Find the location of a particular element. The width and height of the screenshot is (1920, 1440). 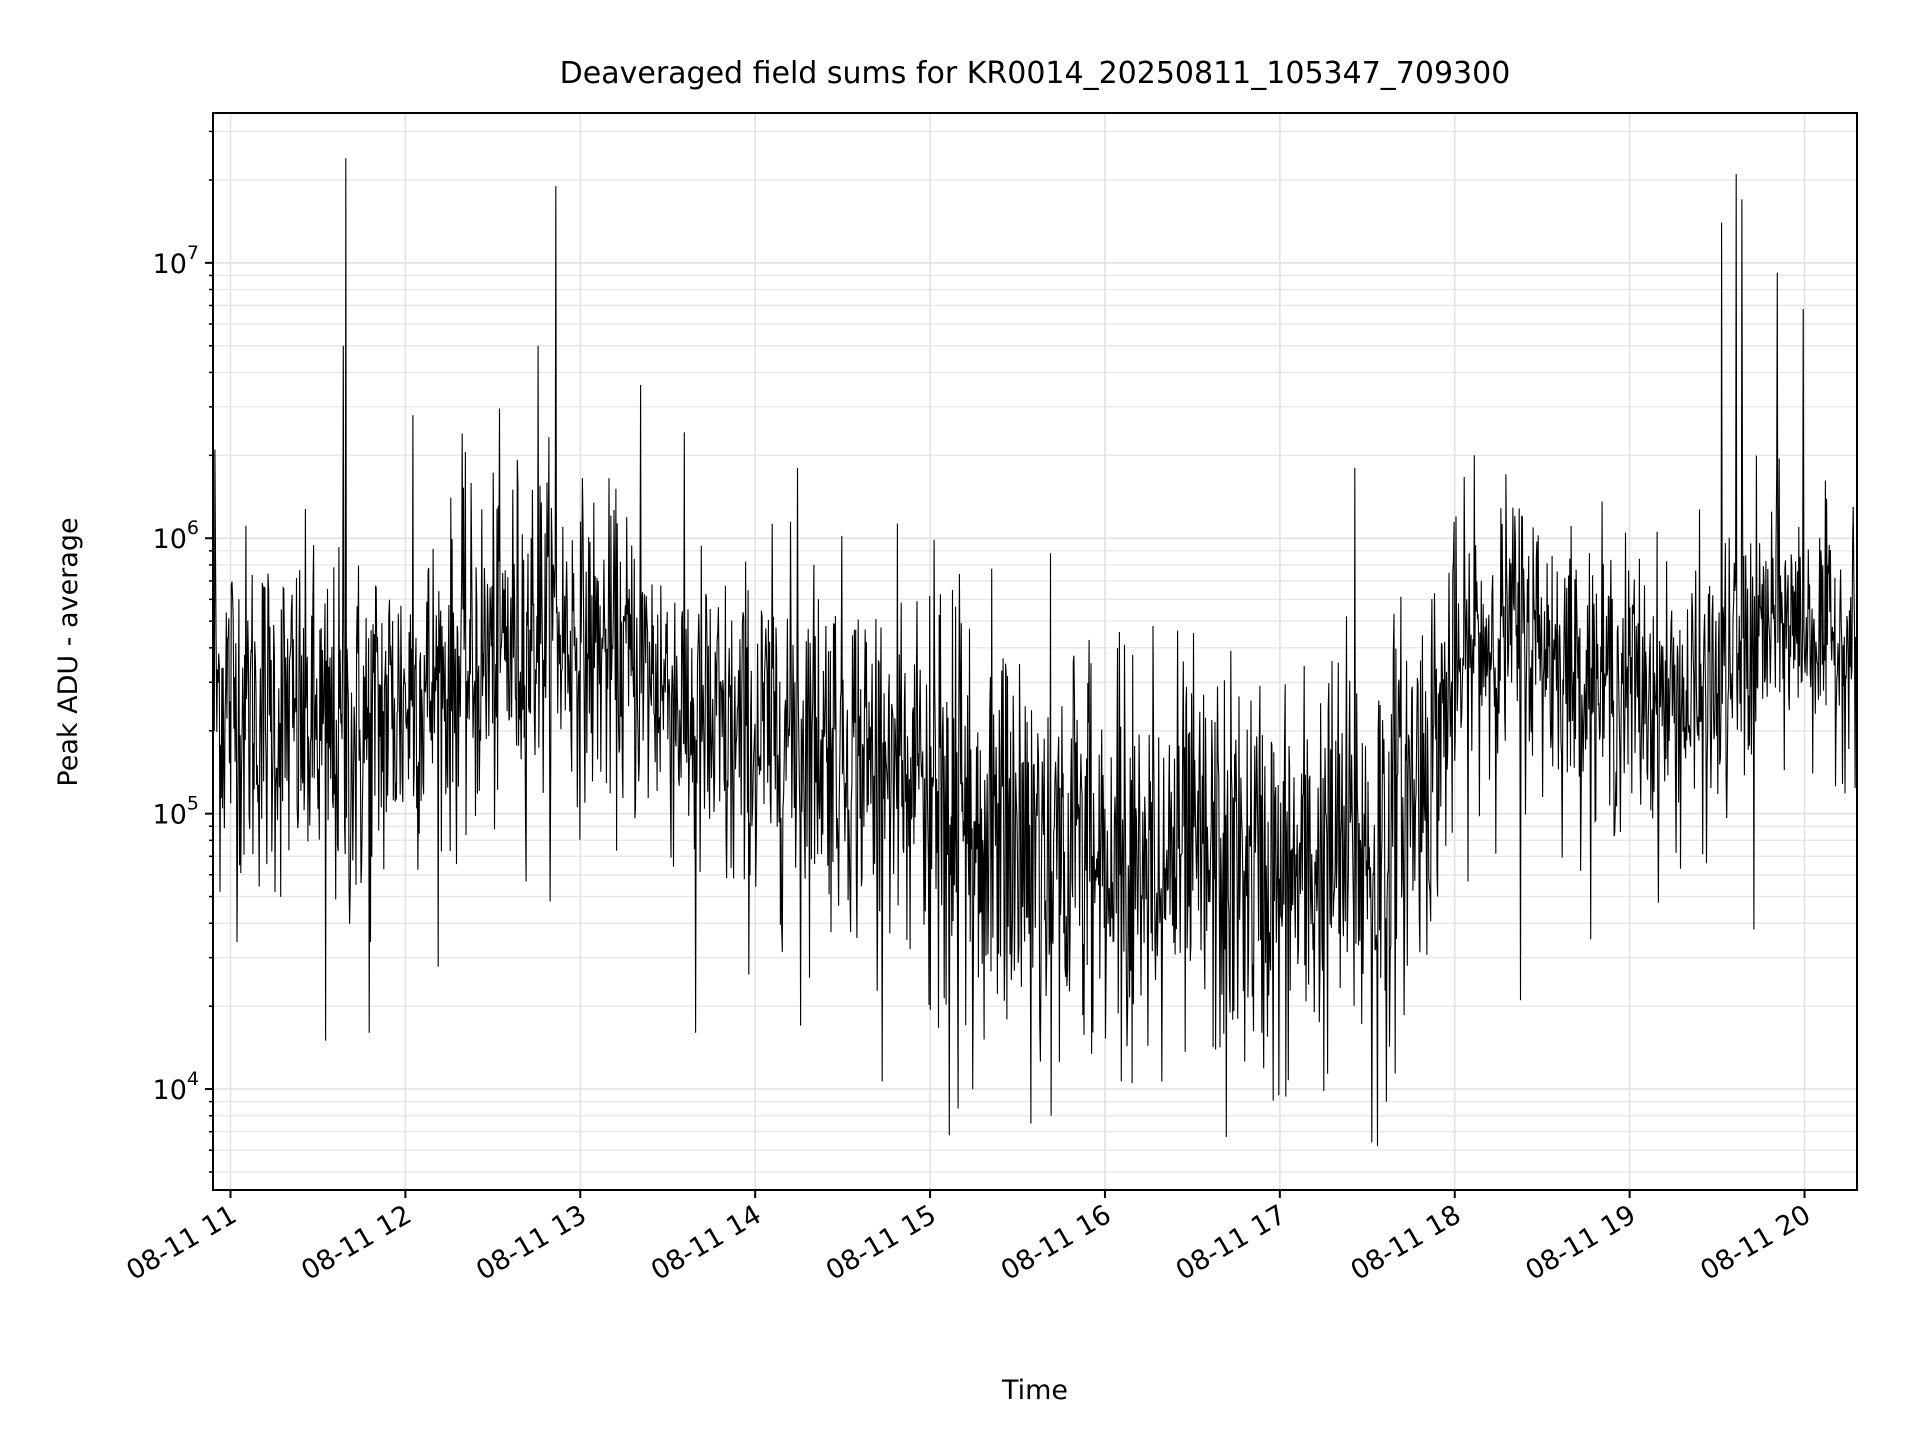

y-tick-label-exponent: 7 is located at coordinates (193, 253).